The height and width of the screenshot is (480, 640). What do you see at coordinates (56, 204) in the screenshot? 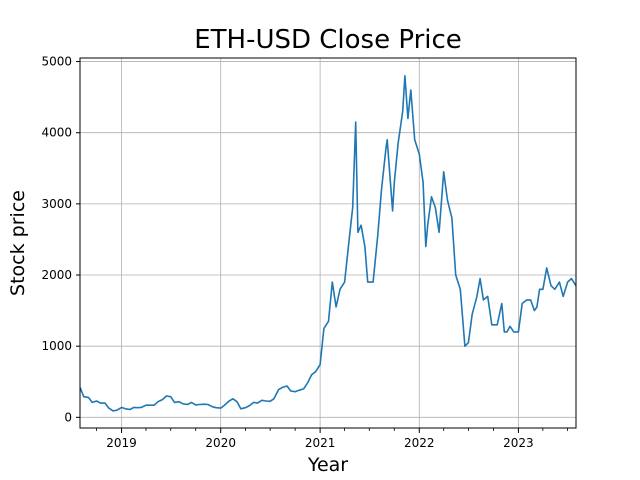
I see `y-tick-label: 3000` at bounding box center [56, 204].